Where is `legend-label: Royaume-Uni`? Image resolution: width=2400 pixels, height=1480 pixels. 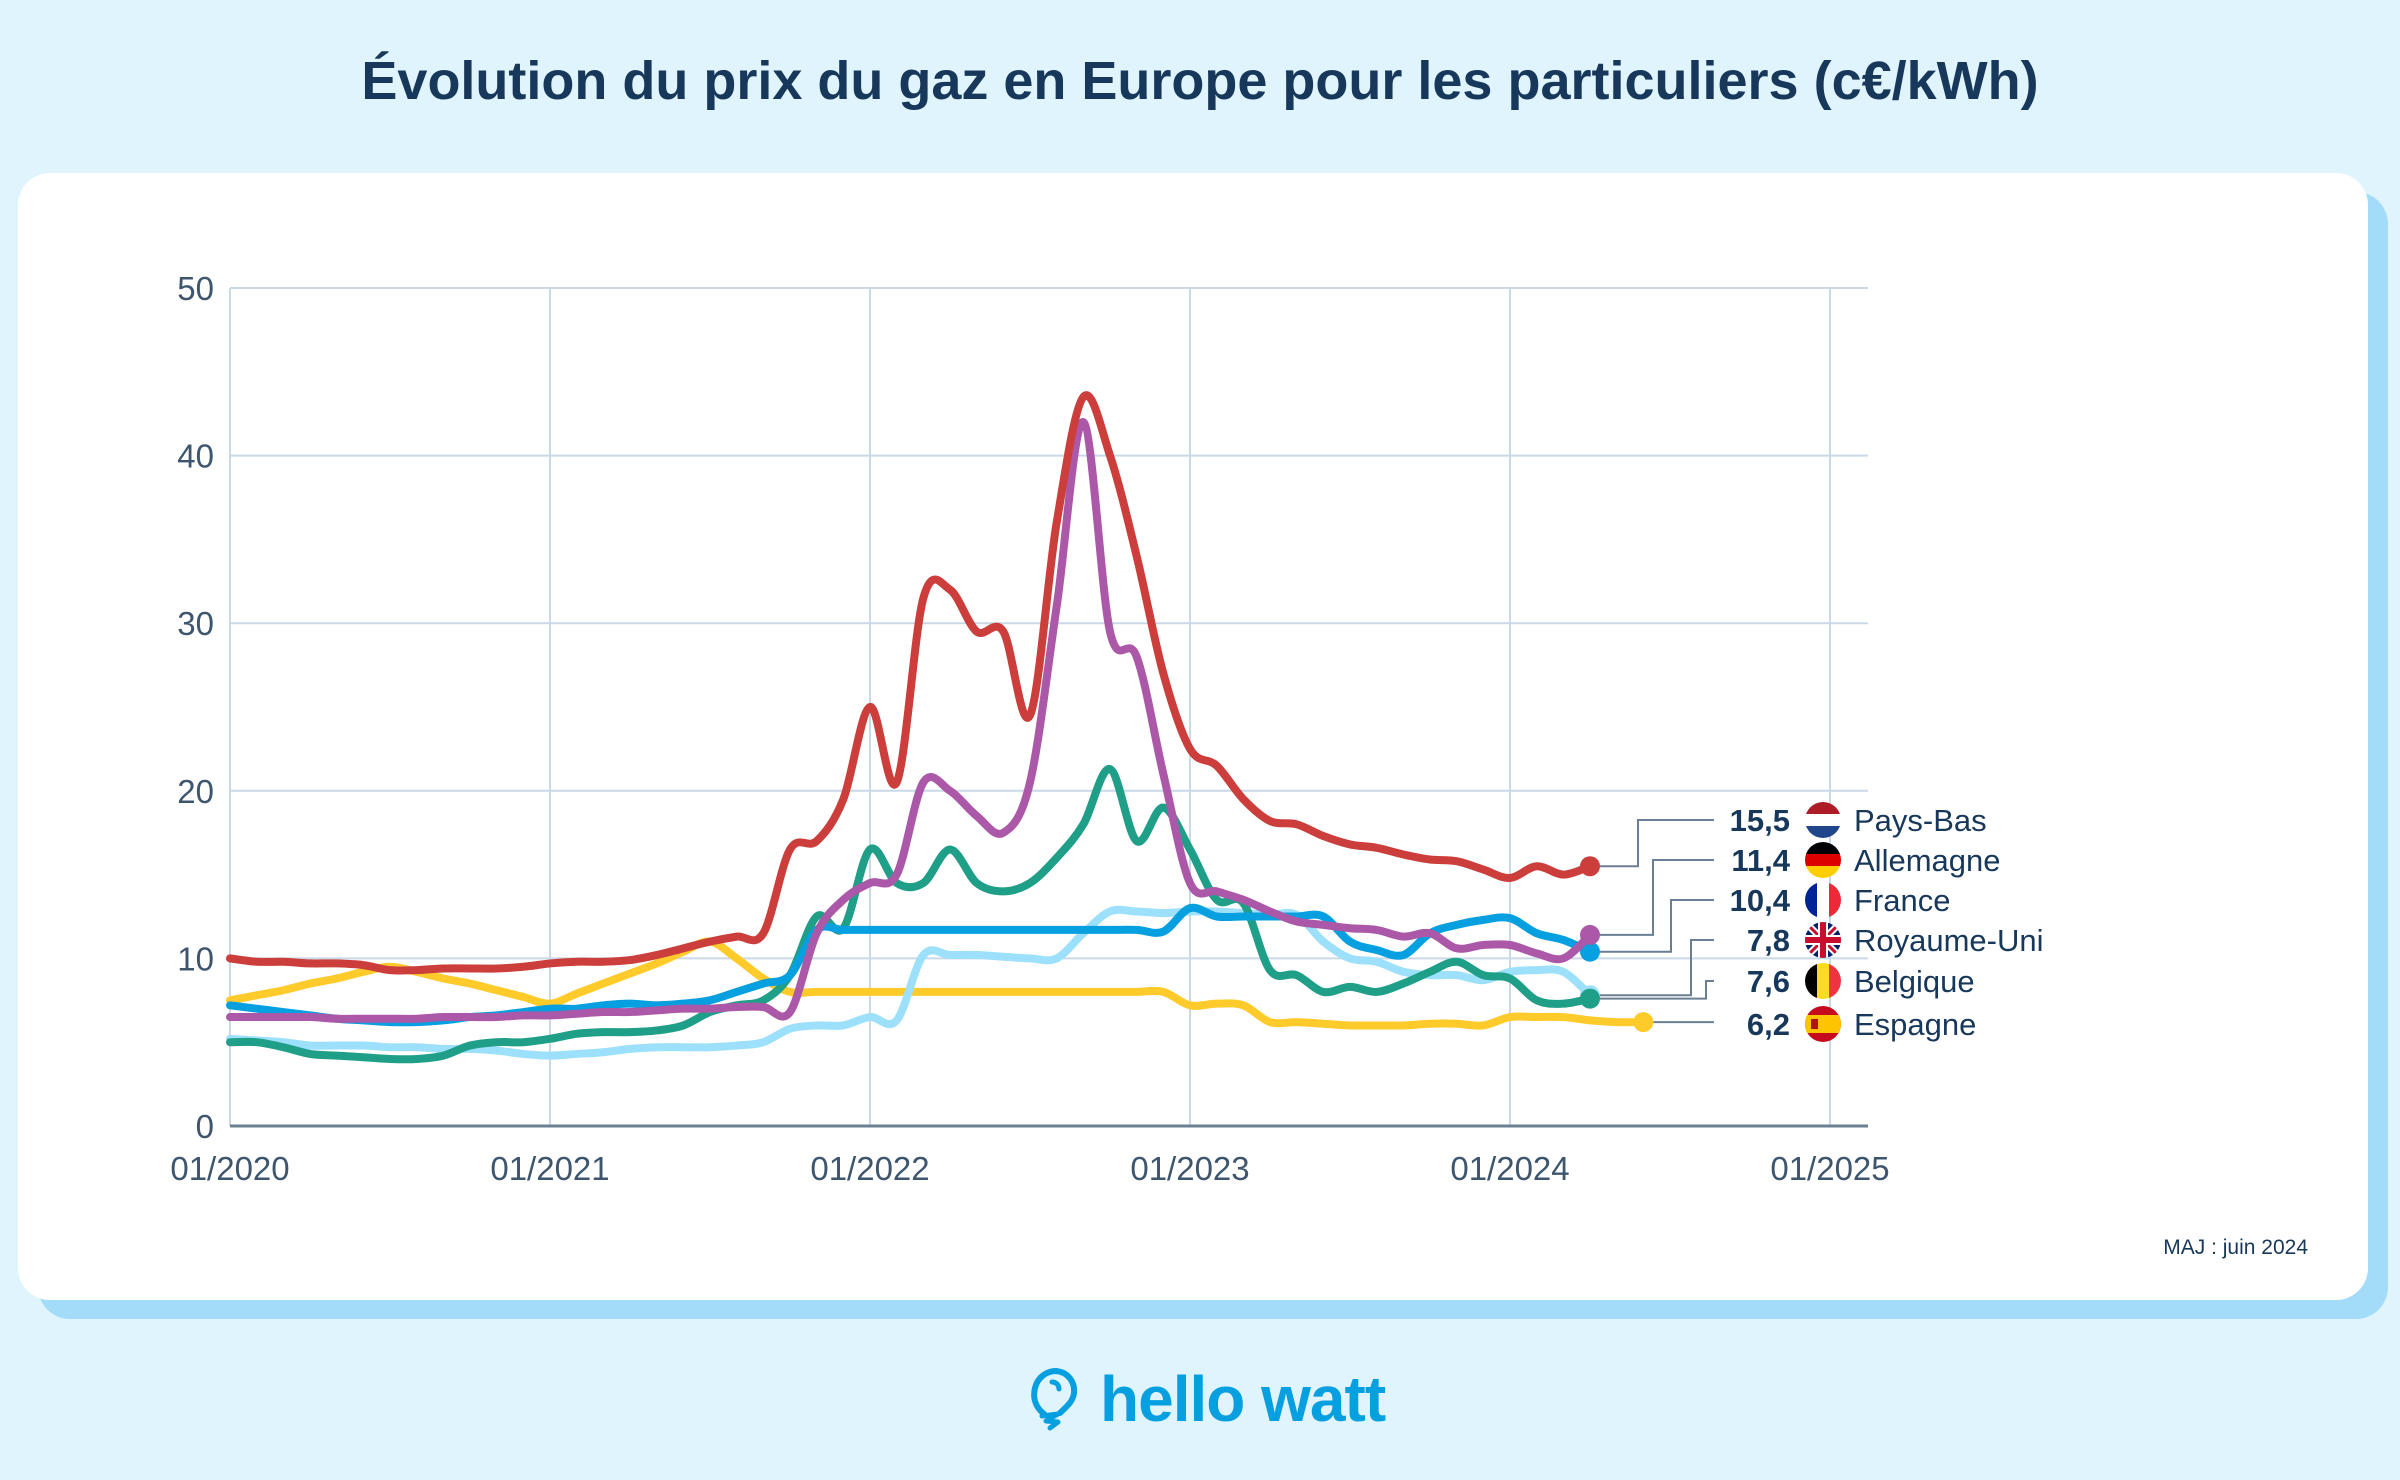
legend-label: Royaume-Uni is located at coordinates (1949, 940).